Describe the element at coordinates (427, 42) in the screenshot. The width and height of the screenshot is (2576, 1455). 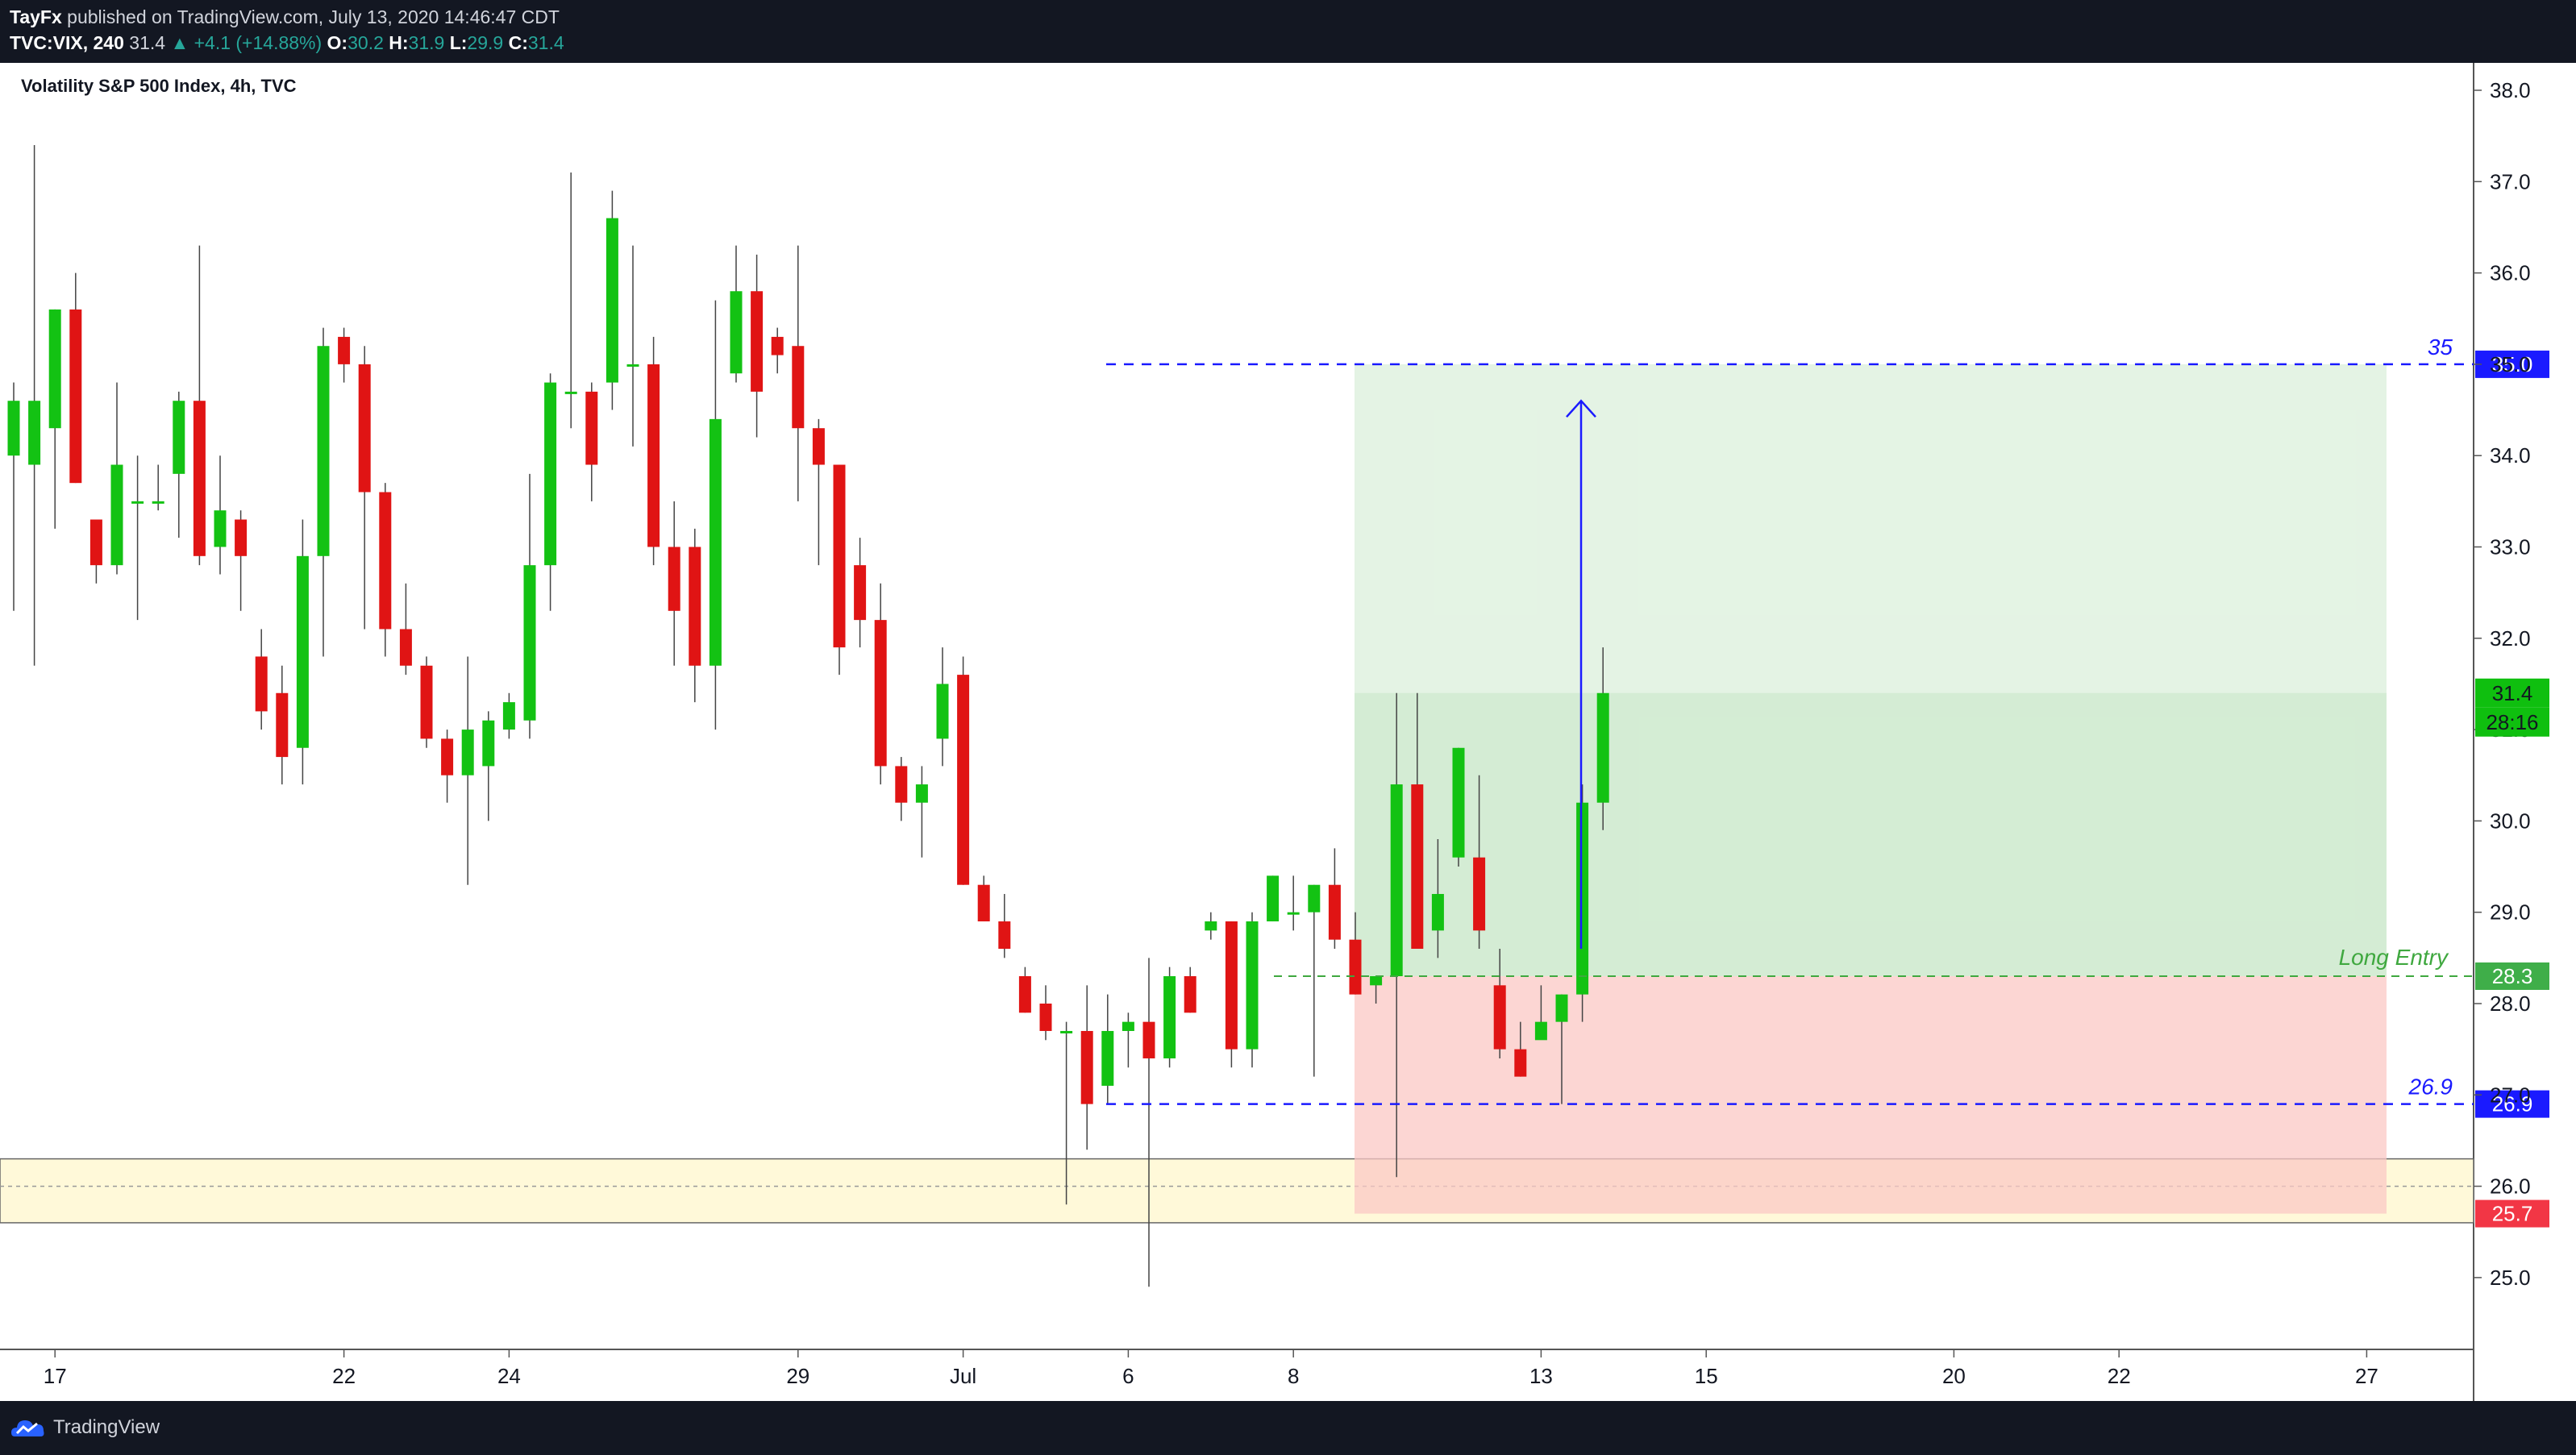
I see `high-value: 31.9` at that location.